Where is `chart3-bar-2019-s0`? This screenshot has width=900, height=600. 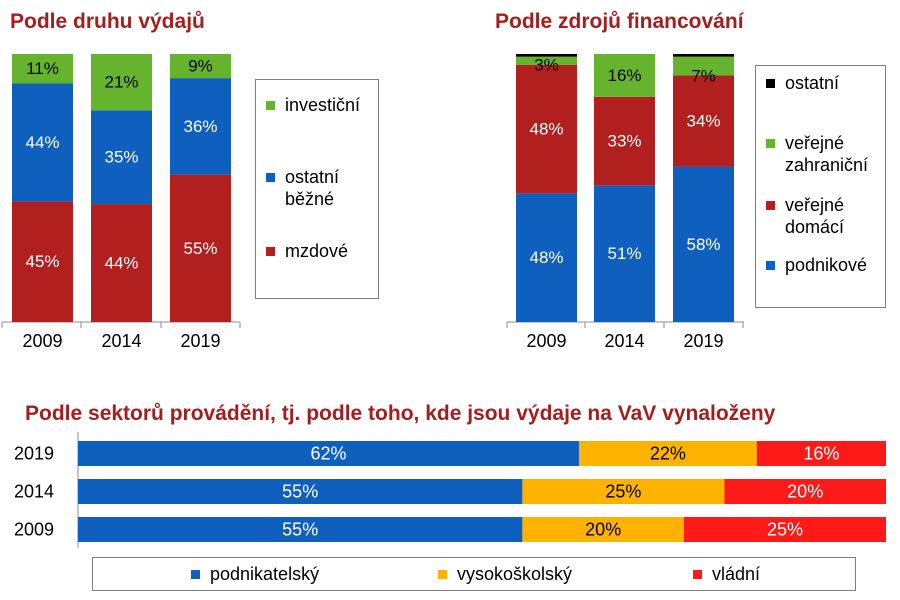
chart3-bar-2019-s0 is located at coordinates (328, 453).